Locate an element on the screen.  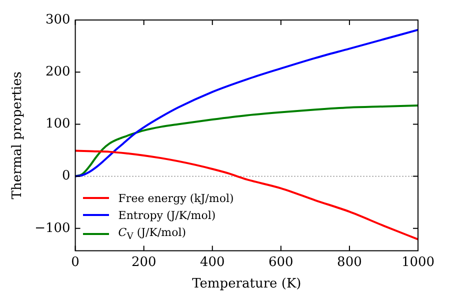
legend-label: Free energy (kJ/mol) is located at coordinates (176, 198).